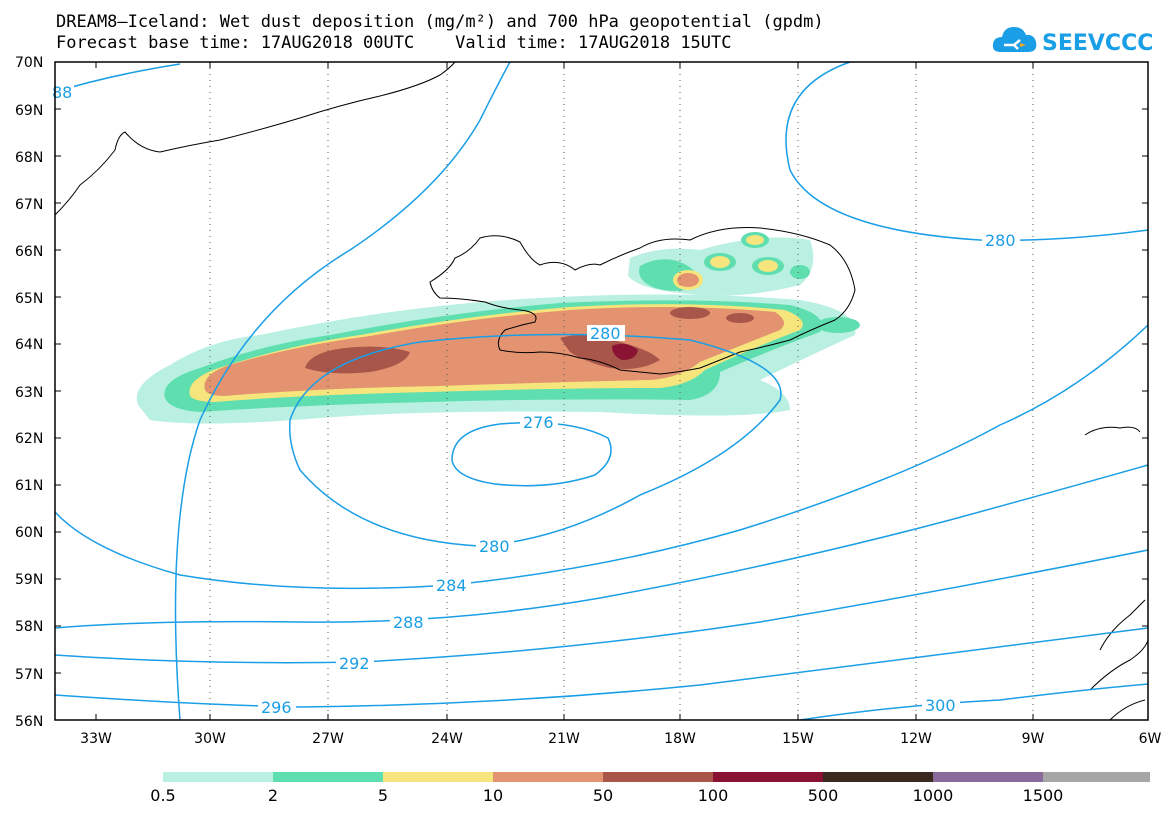 This screenshot has height=815, width=1175. Describe the element at coordinates (62, 92) in the screenshot. I see `contour-label: 88` at that location.